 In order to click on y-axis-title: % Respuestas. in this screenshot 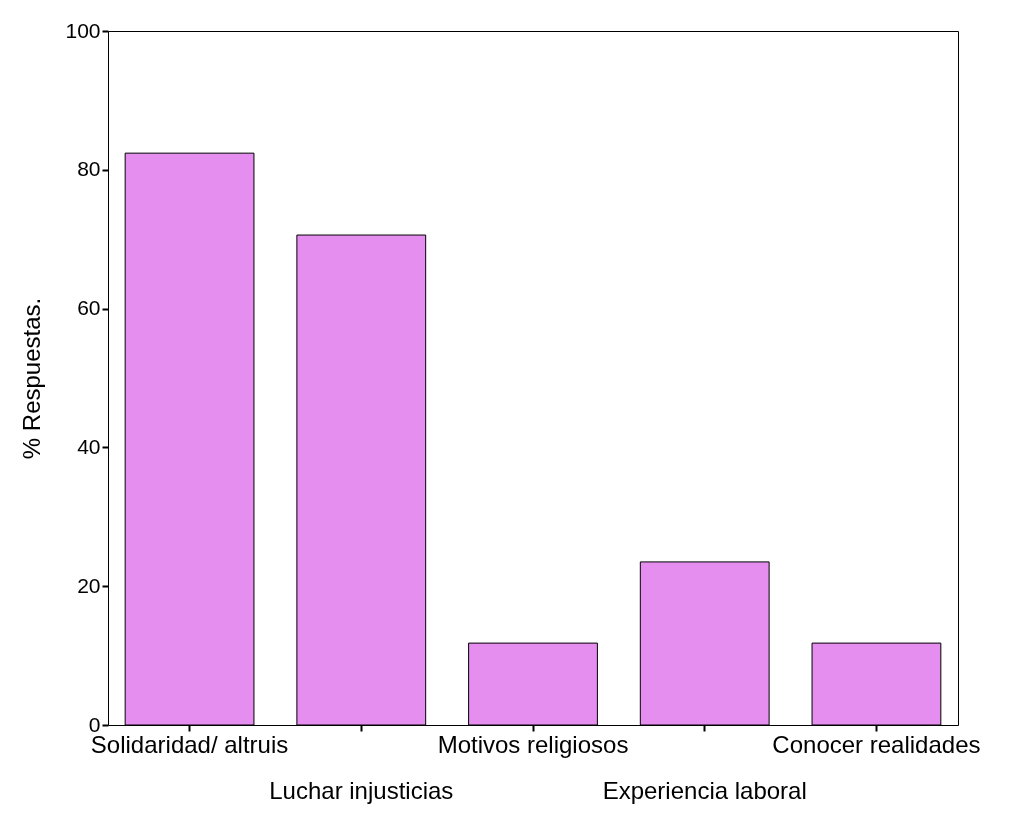, I will do `click(32, 378)`.